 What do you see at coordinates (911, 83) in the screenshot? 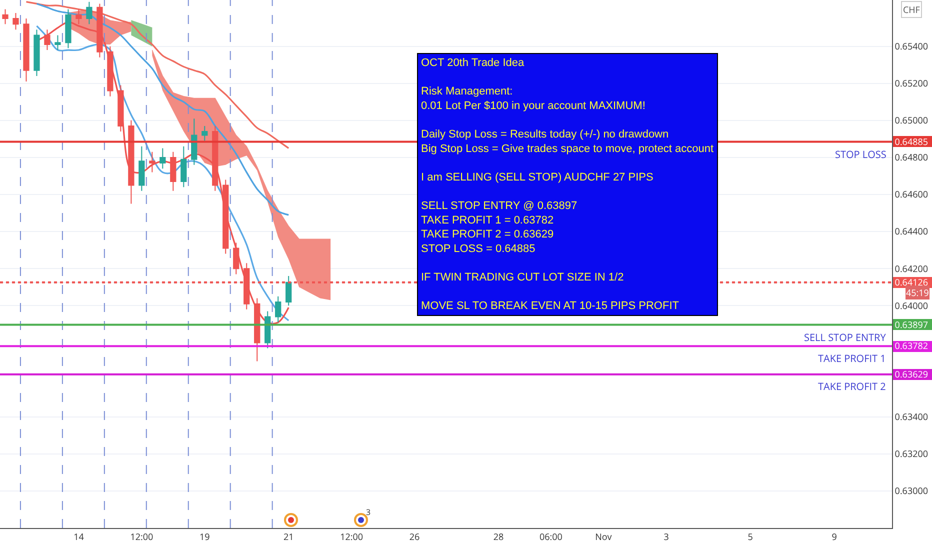
I see `y-tick-label: 0.65200` at bounding box center [911, 83].